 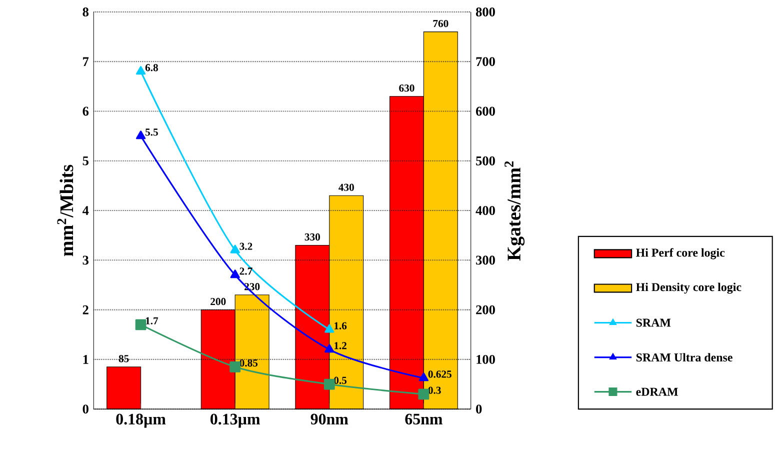 I want to click on y2-tick-label: 200, so click(x=485, y=310).